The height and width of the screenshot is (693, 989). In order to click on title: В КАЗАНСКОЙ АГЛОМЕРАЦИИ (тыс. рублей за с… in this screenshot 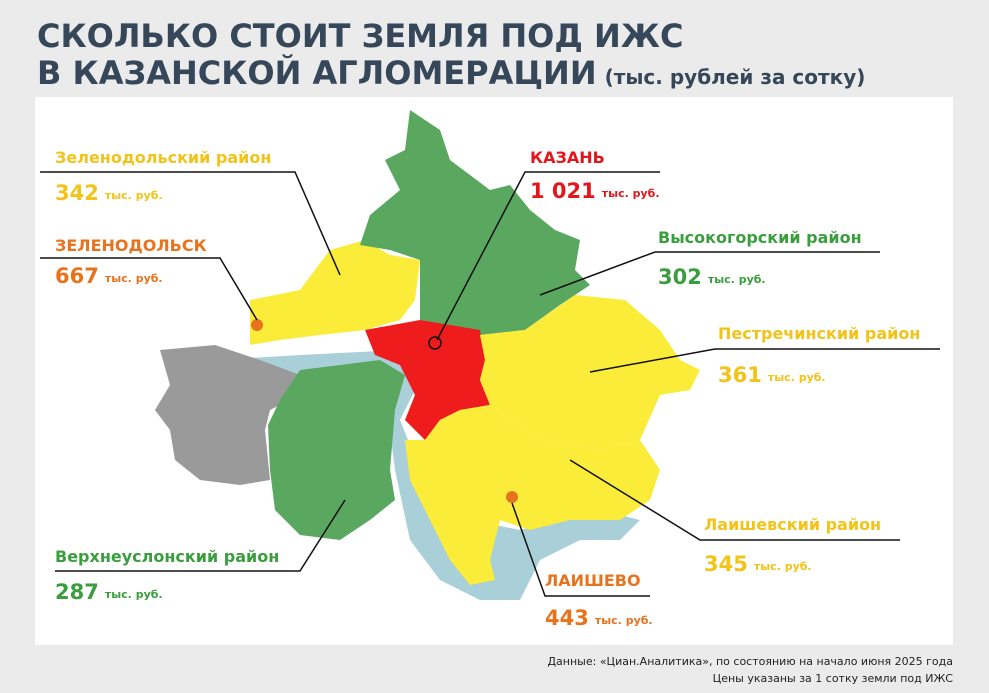, I will do `click(451, 73)`.